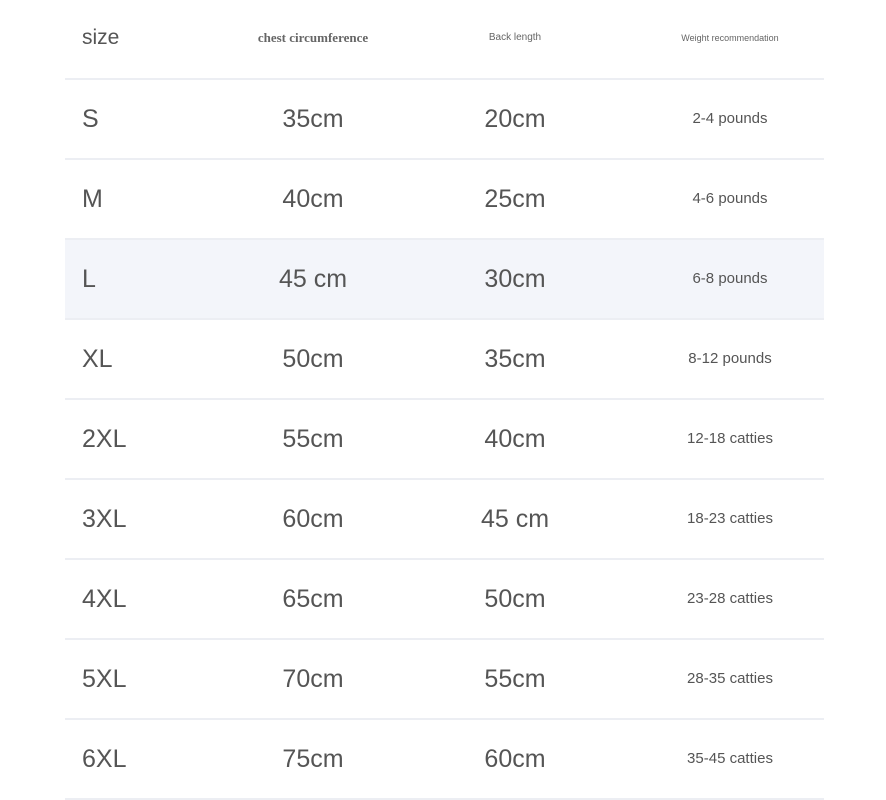 This screenshot has width=886, height=800. What do you see at coordinates (515, 519) in the screenshot?
I see `back-value: 45 cm` at bounding box center [515, 519].